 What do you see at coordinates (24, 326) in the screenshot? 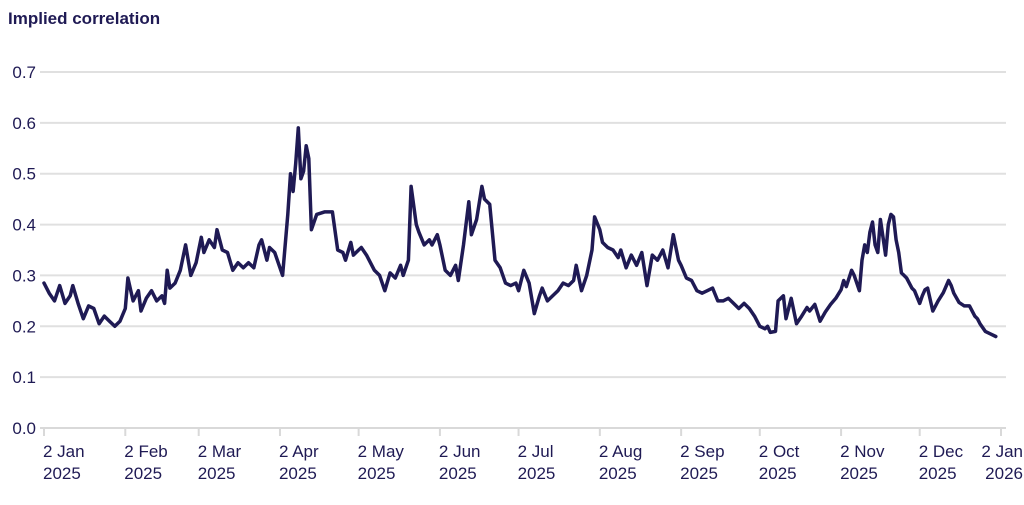
I see `y-tick-label: 0.2` at bounding box center [24, 326].